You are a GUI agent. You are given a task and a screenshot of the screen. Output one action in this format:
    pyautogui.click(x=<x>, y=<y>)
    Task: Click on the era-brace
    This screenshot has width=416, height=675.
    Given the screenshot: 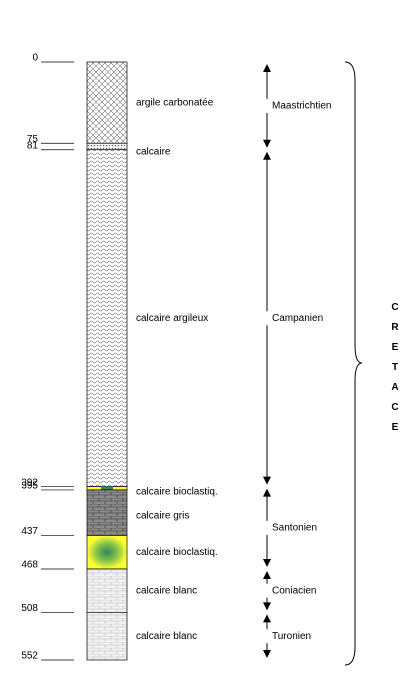 What is the action you would take?
    pyautogui.click(x=353, y=363)
    